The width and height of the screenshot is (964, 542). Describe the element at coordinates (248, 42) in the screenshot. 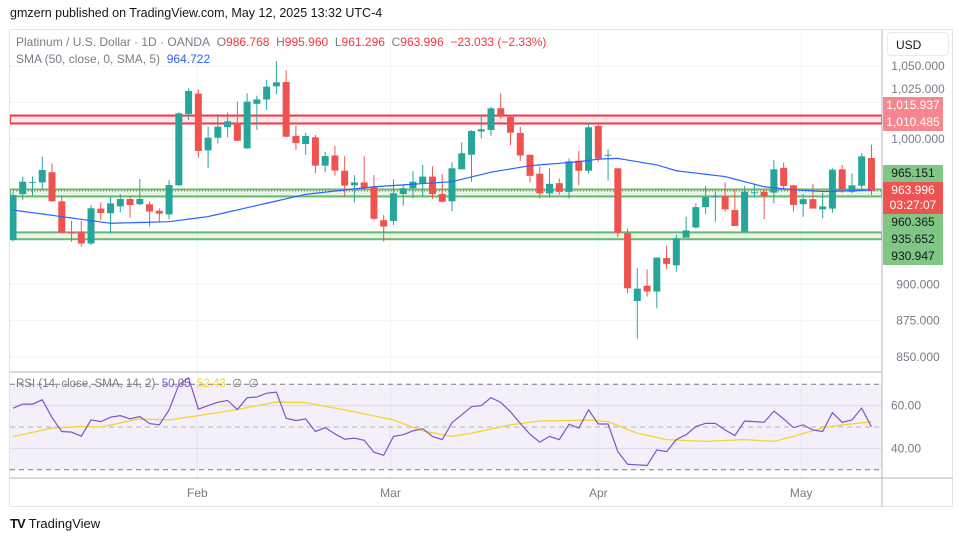

I see `open-value: 986.768` at that location.